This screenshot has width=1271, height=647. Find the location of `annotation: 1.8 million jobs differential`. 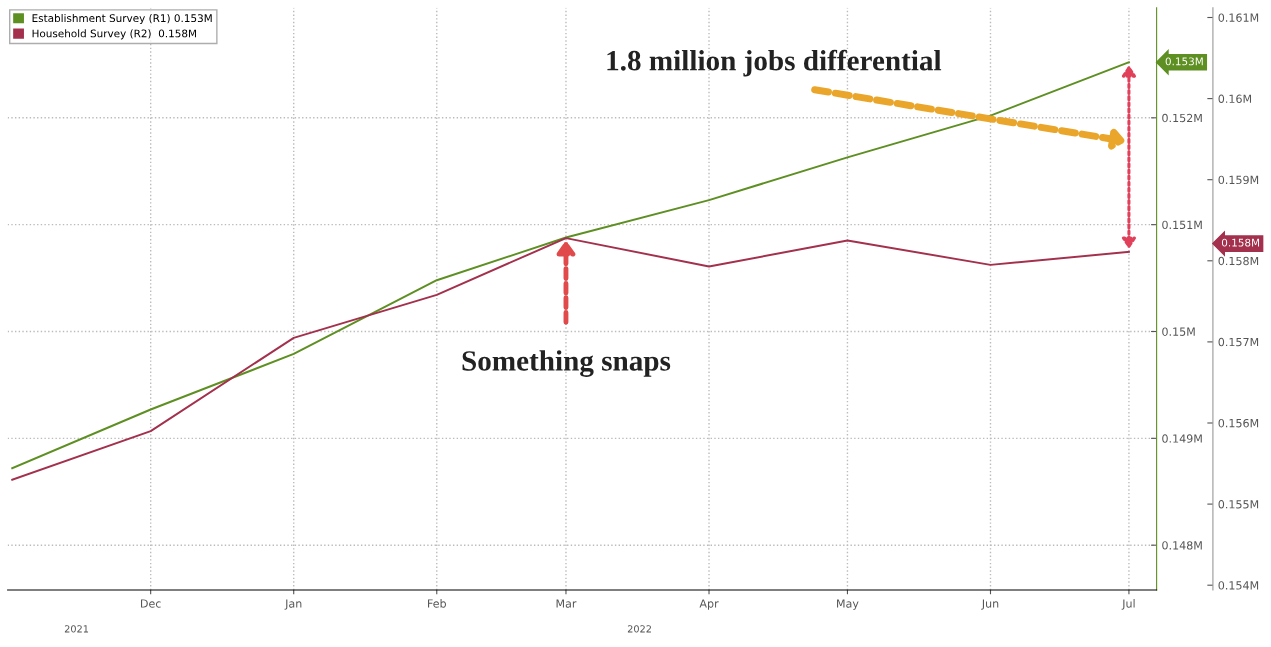

annotation: 1.8 million jobs differential is located at coordinates (774, 63).